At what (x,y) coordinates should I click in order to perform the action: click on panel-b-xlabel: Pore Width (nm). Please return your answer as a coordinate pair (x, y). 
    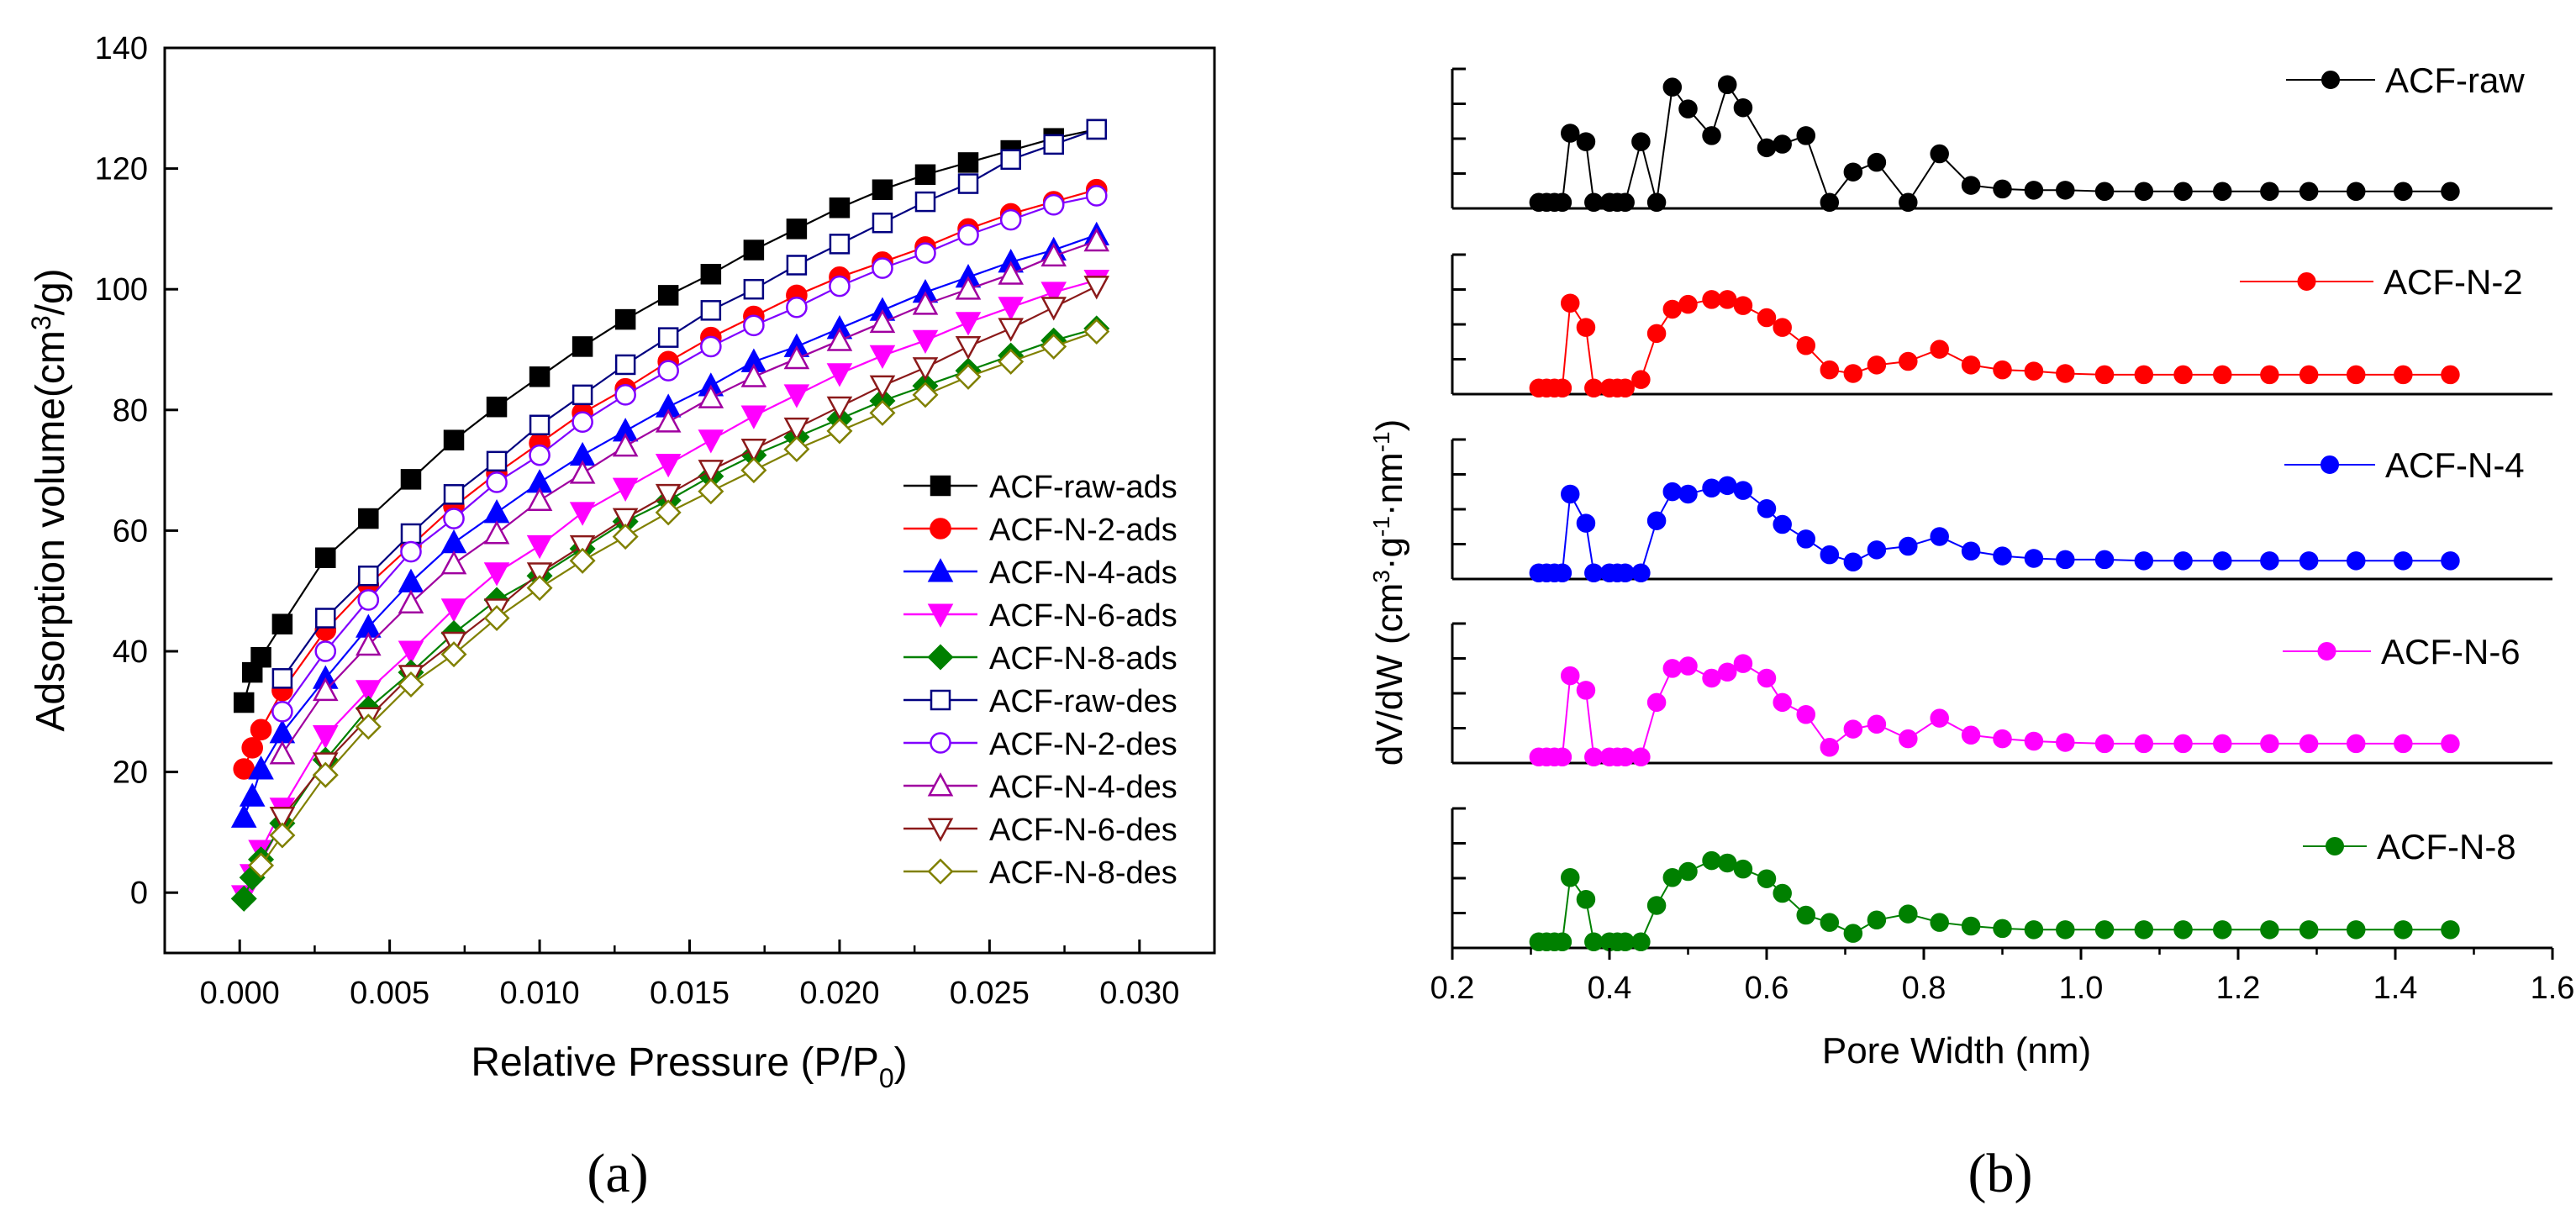
    Looking at the image, I should click on (1956, 1050).